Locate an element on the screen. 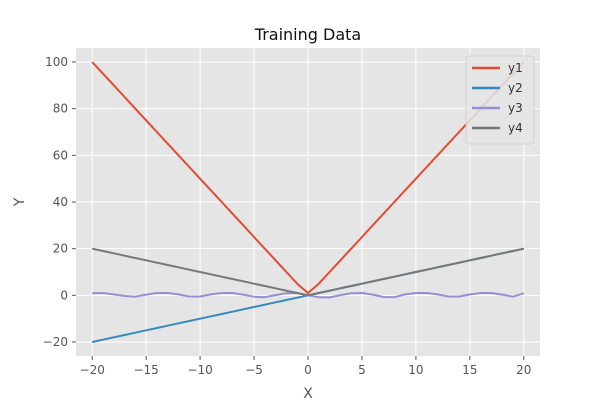 The height and width of the screenshot is (400, 600). y-tick-label-4: 60 is located at coordinates (60, 155).